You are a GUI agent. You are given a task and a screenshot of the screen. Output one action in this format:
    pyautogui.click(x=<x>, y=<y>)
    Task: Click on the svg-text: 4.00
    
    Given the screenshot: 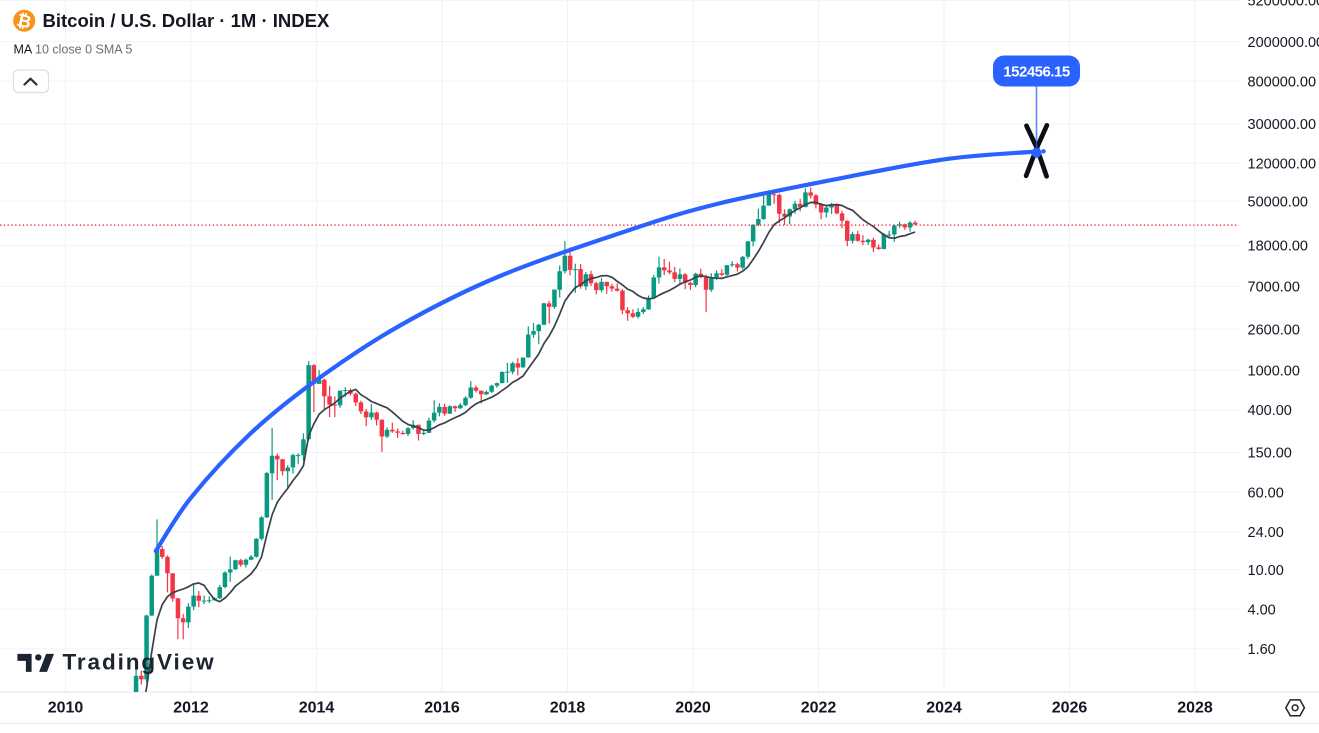 What is the action you would take?
    pyautogui.click(x=1262, y=610)
    